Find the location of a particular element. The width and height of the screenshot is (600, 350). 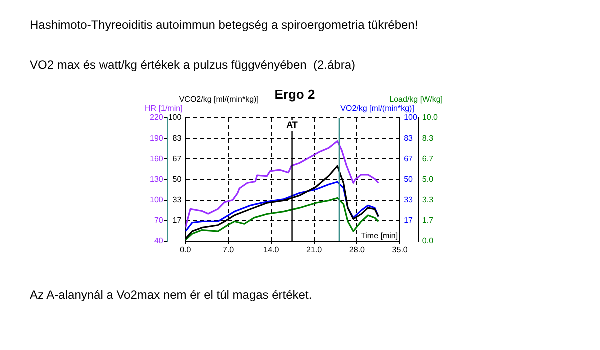

y-tick-label: 130 is located at coordinates (157, 179).